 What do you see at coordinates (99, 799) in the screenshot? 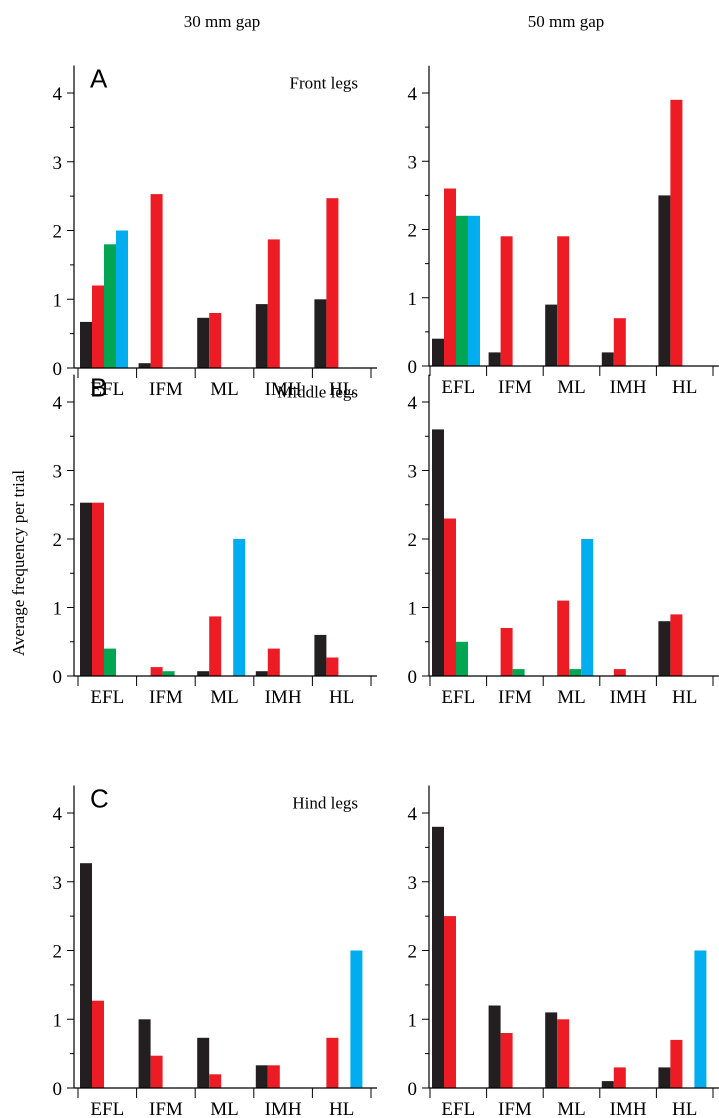
I see `panel-letter: C` at bounding box center [99, 799].